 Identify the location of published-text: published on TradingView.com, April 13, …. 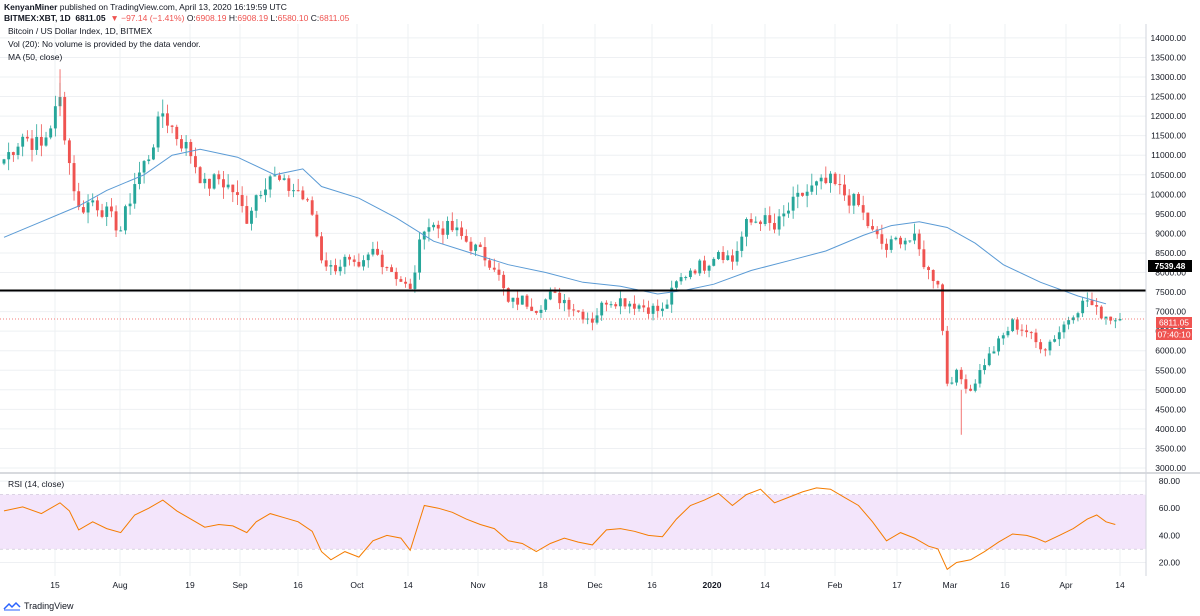
(173, 7).